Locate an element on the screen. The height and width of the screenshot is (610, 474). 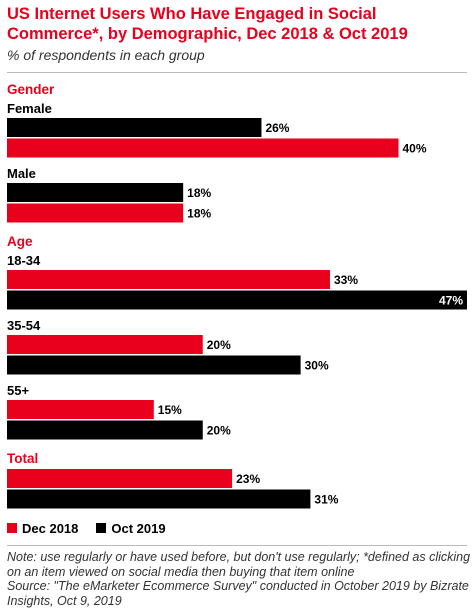
value-label-55-dec-2018: 15% is located at coordinates (170, 410).